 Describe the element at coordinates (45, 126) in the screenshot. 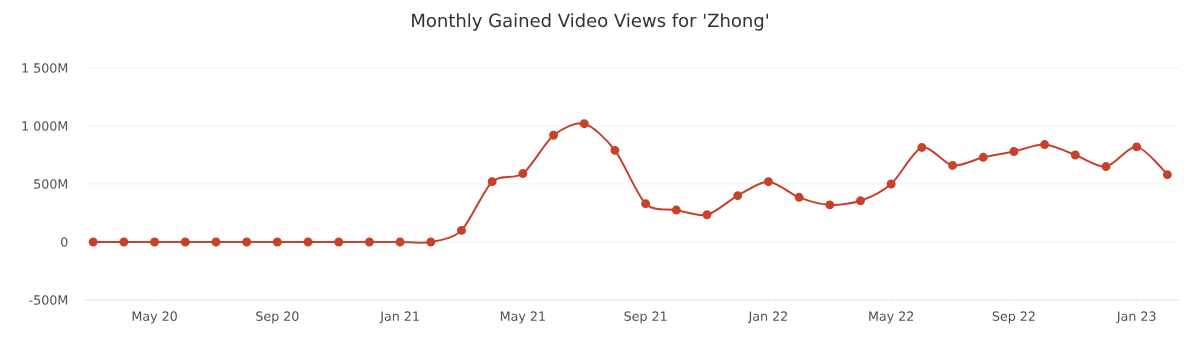

I see `y-tick-label: 1 000M` at that location.